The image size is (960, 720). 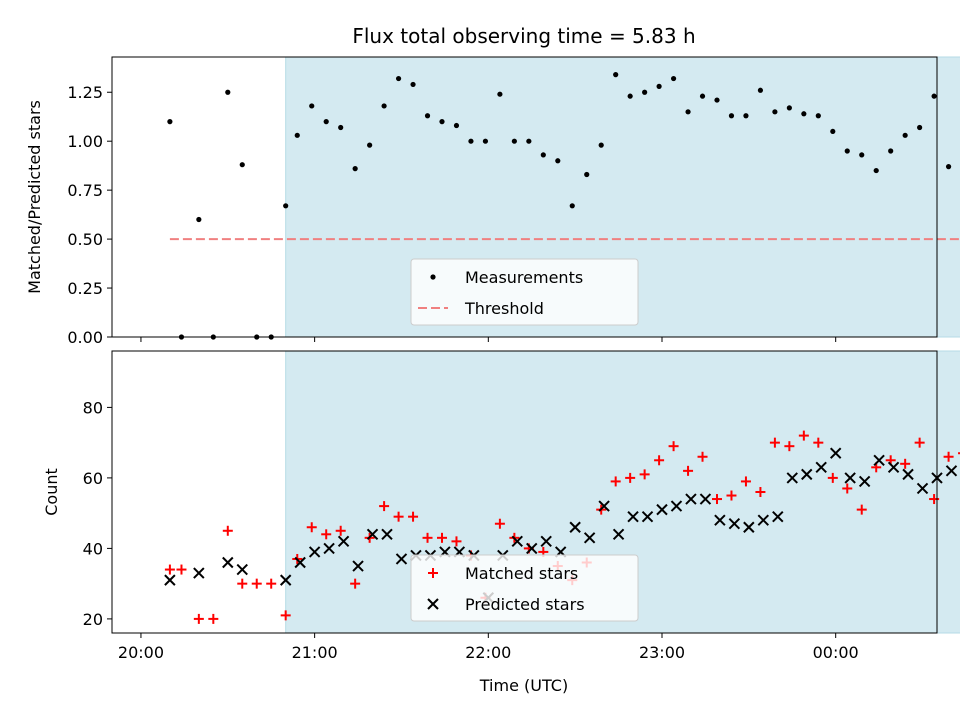 What do you see at coordinates (488, 652) in the screenshot?
I see `x-tick-label: 22:00` at bounding box center [488, 652].